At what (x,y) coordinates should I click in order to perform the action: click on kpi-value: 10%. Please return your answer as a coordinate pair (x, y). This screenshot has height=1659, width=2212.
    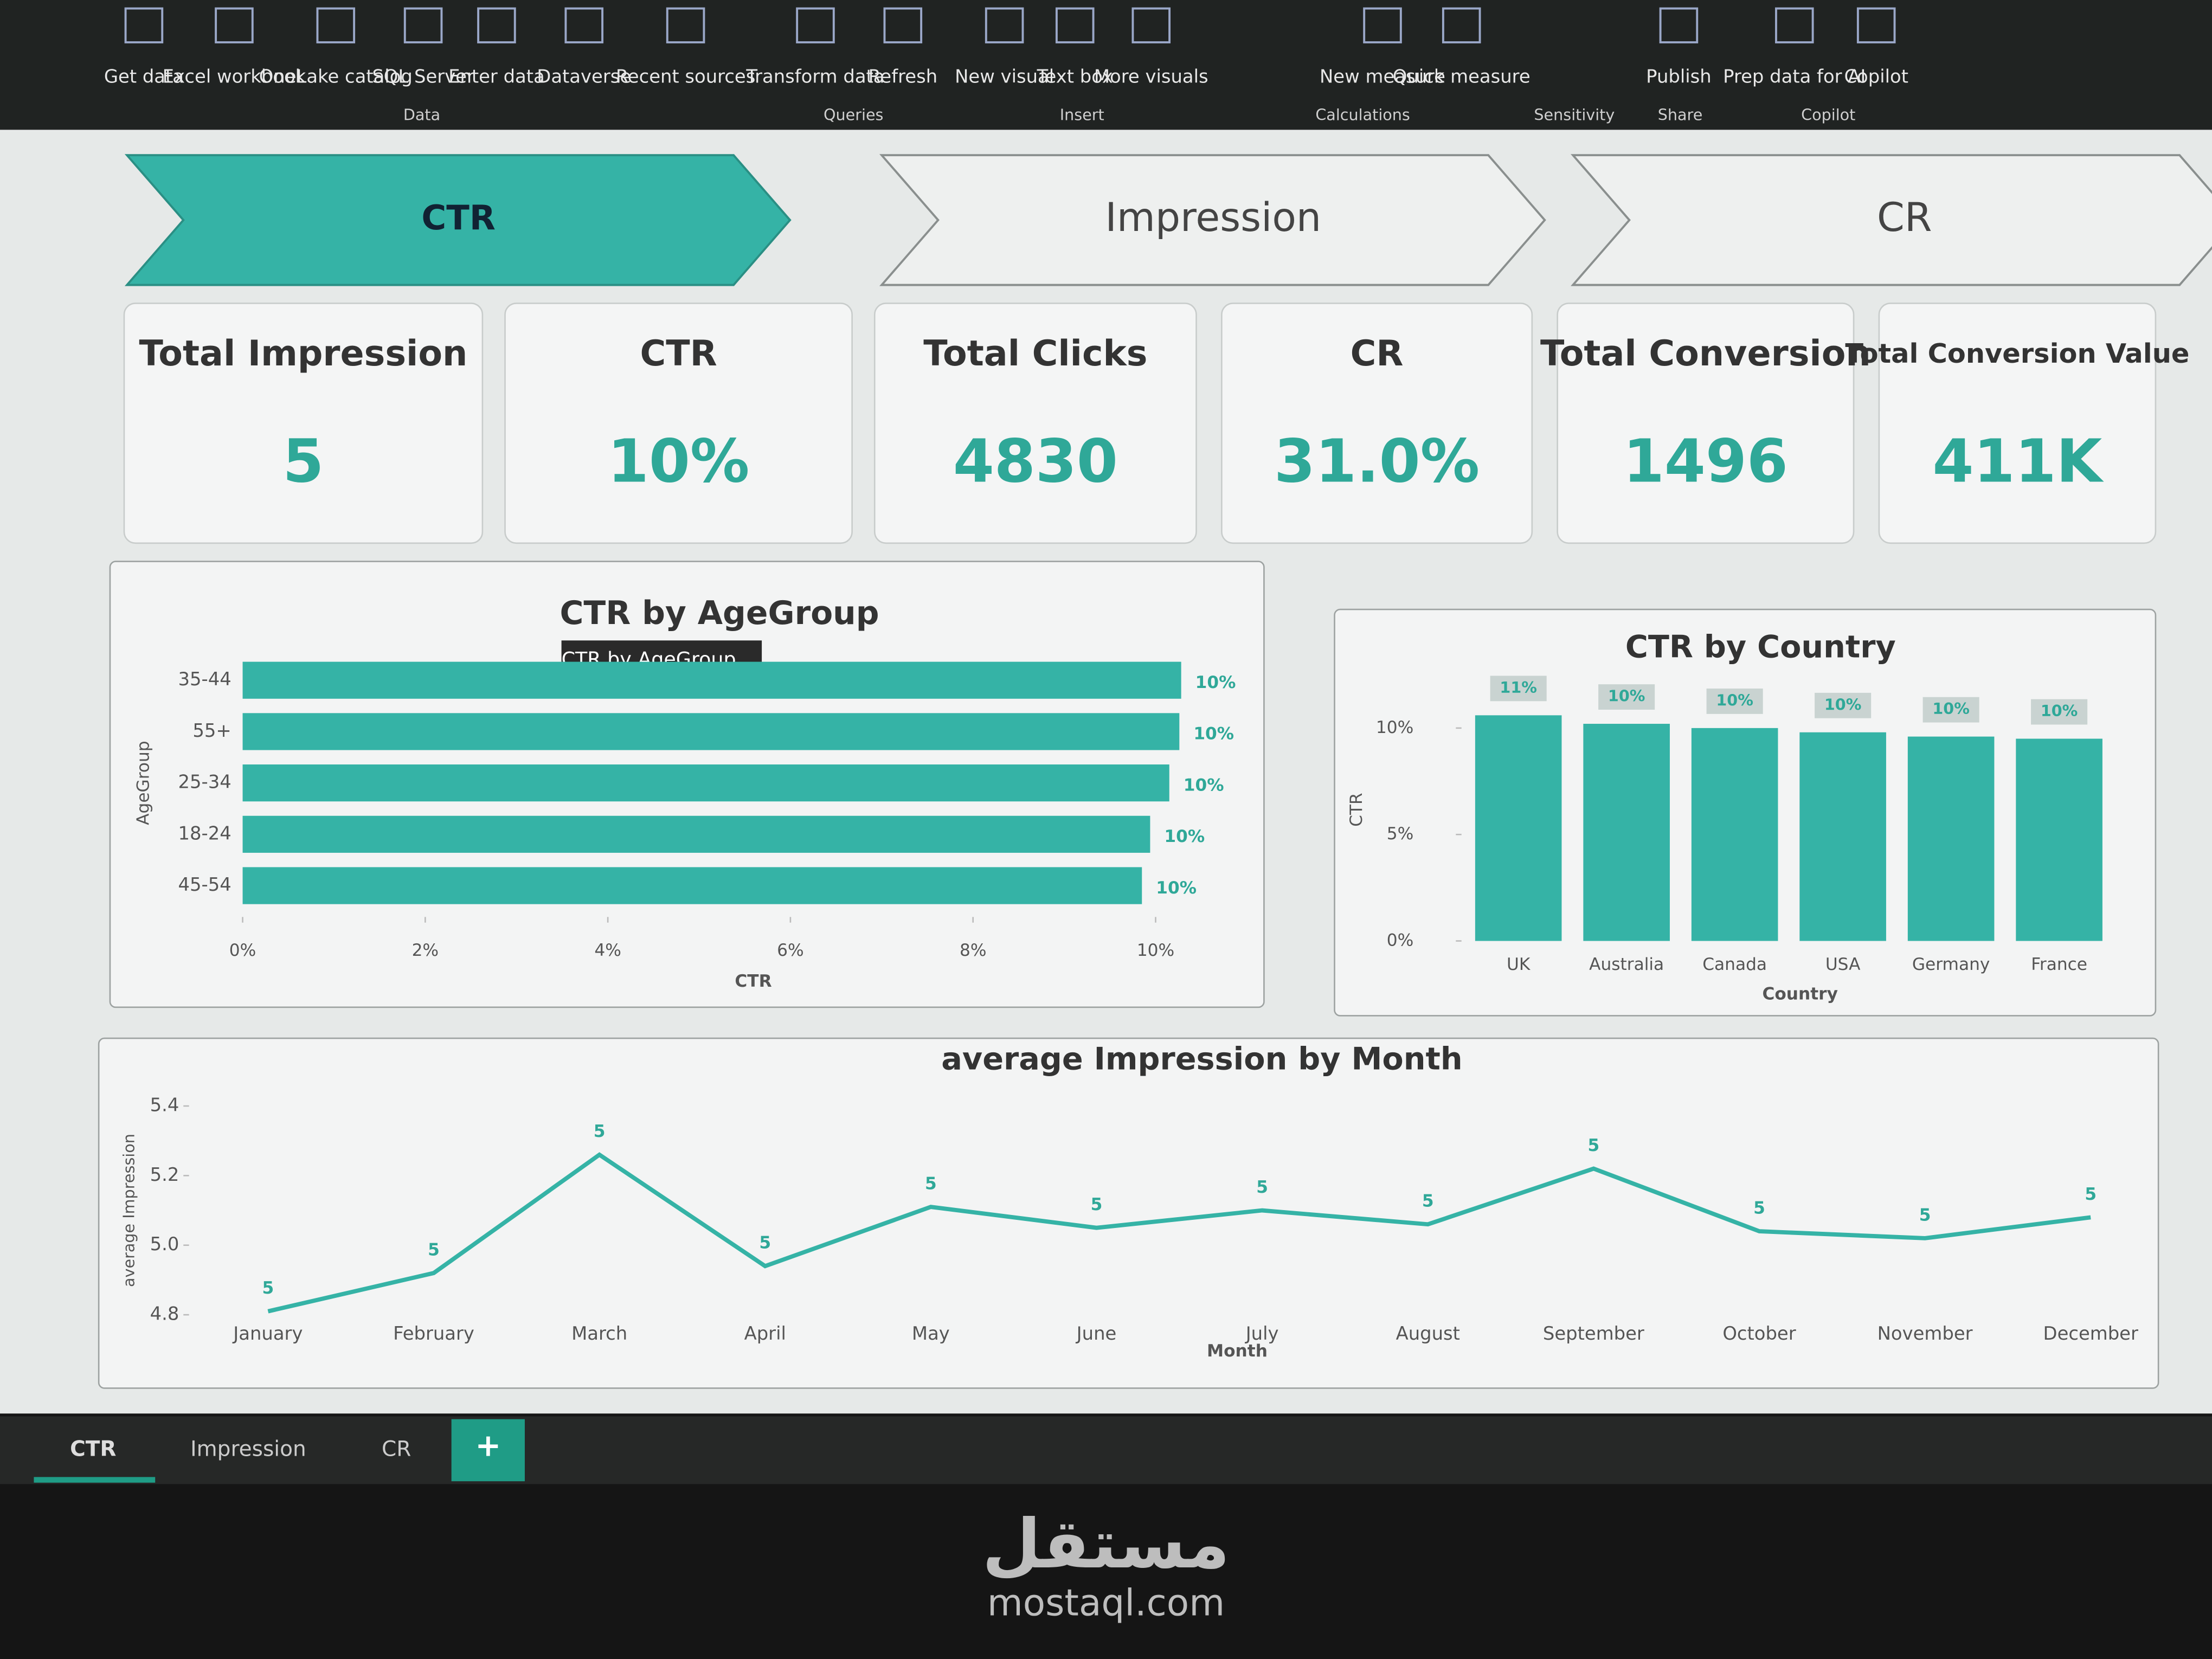
    Looking at the image, I should click on (679, 461).